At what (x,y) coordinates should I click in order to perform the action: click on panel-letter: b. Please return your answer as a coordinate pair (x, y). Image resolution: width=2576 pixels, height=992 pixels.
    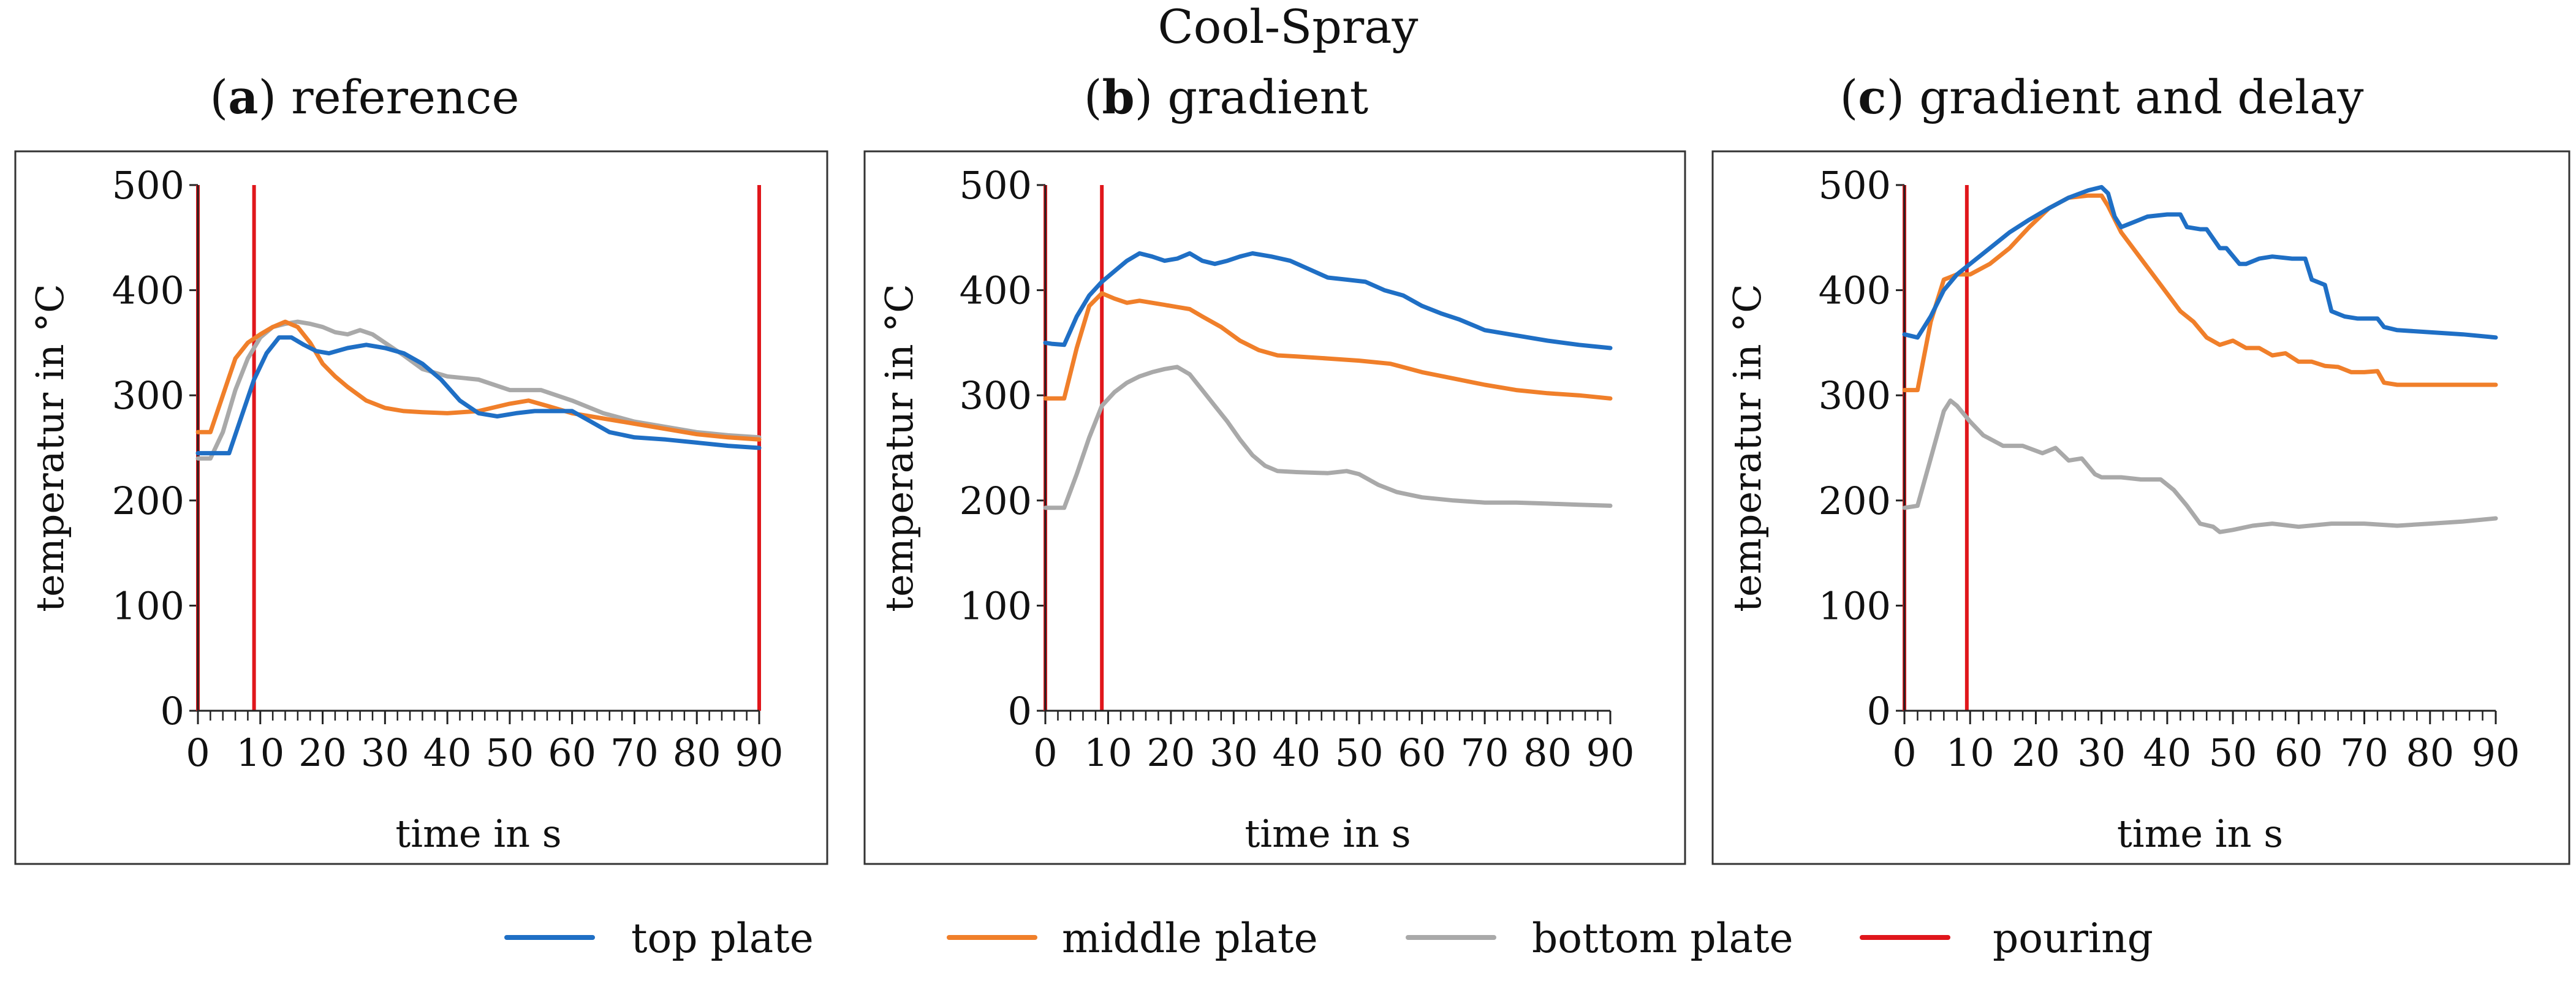
    Looking at the image, I should click on (1118, 97).